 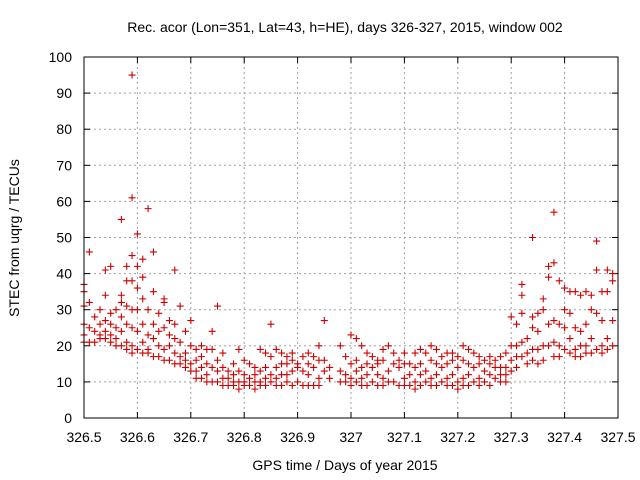 What do you see at coordinates (64, 238) in the screenshot?
I see `y-tick-label: 50` at bounding box center [64, 238].